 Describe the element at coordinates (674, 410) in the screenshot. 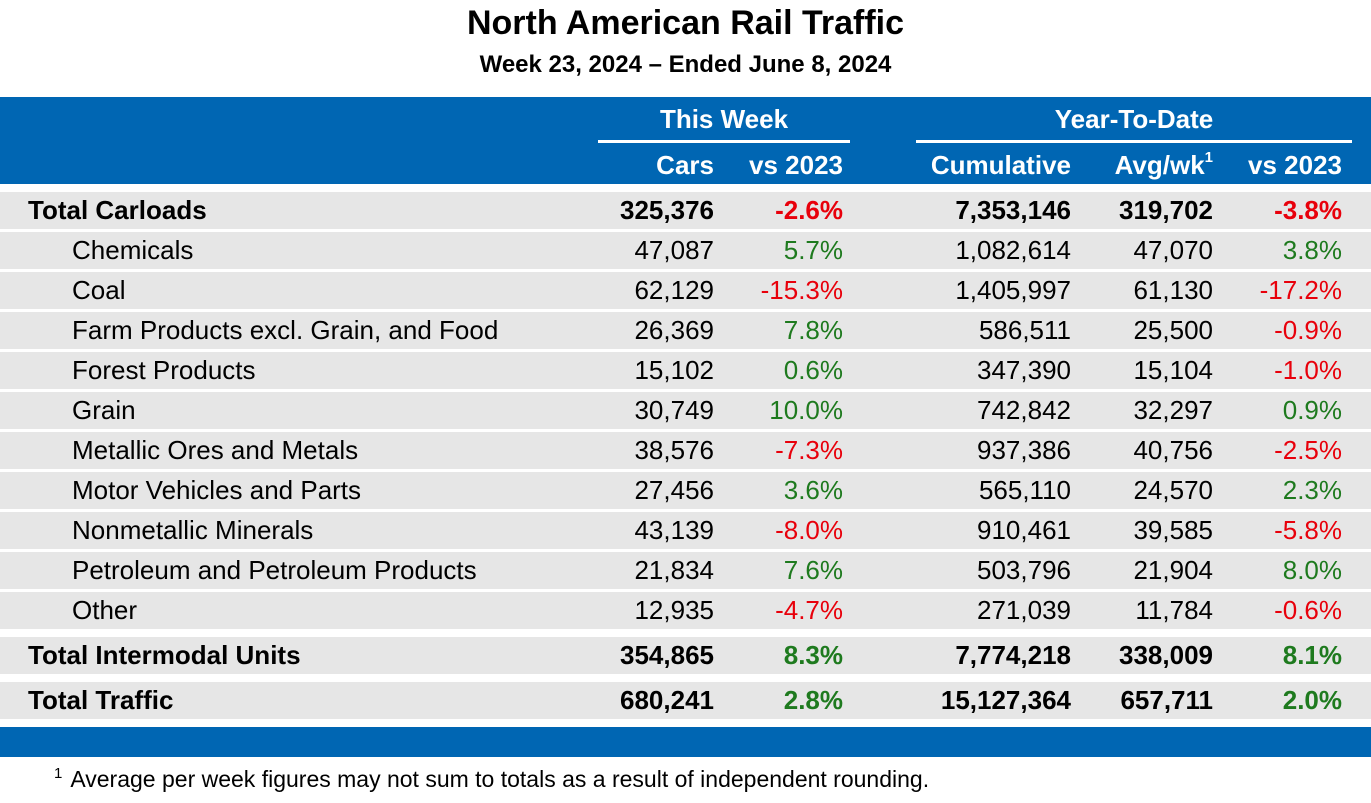

I see `cars-cell: 30,749` at that location.